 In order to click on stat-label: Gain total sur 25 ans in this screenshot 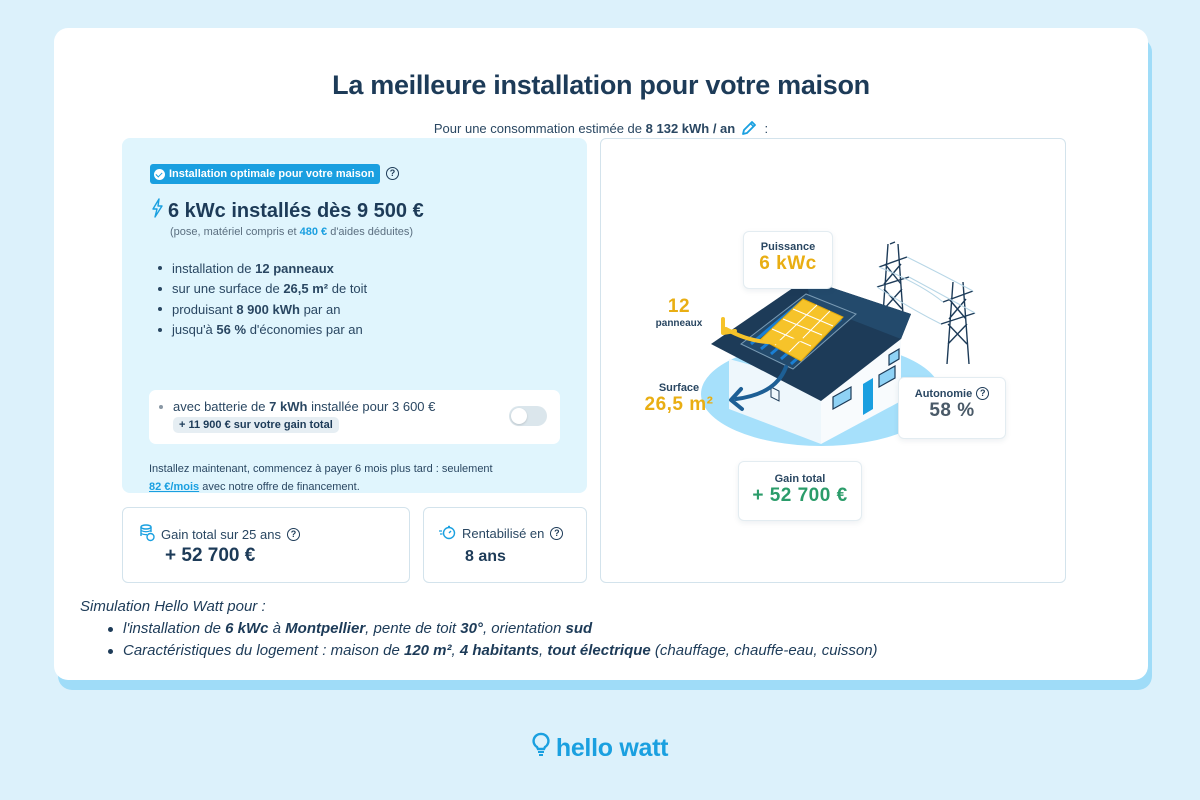, I will do `click(221, 534)`.